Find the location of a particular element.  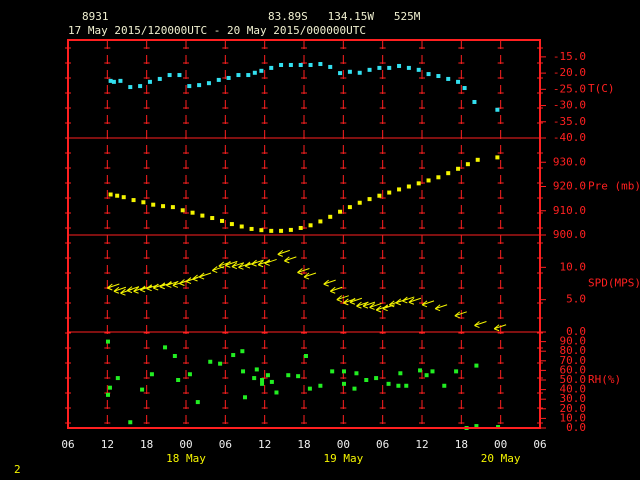

y-tick-label: 30.0 is located at coordinates (573, 398).